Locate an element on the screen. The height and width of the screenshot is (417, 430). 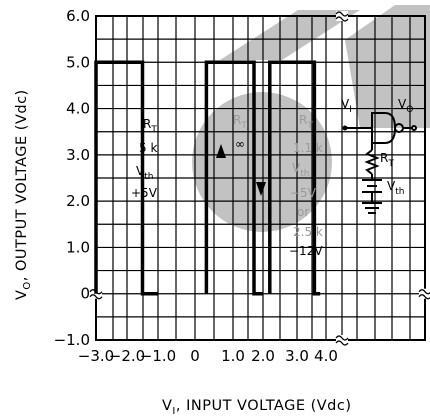
direction-arrows is located at coordinates (241, 170).